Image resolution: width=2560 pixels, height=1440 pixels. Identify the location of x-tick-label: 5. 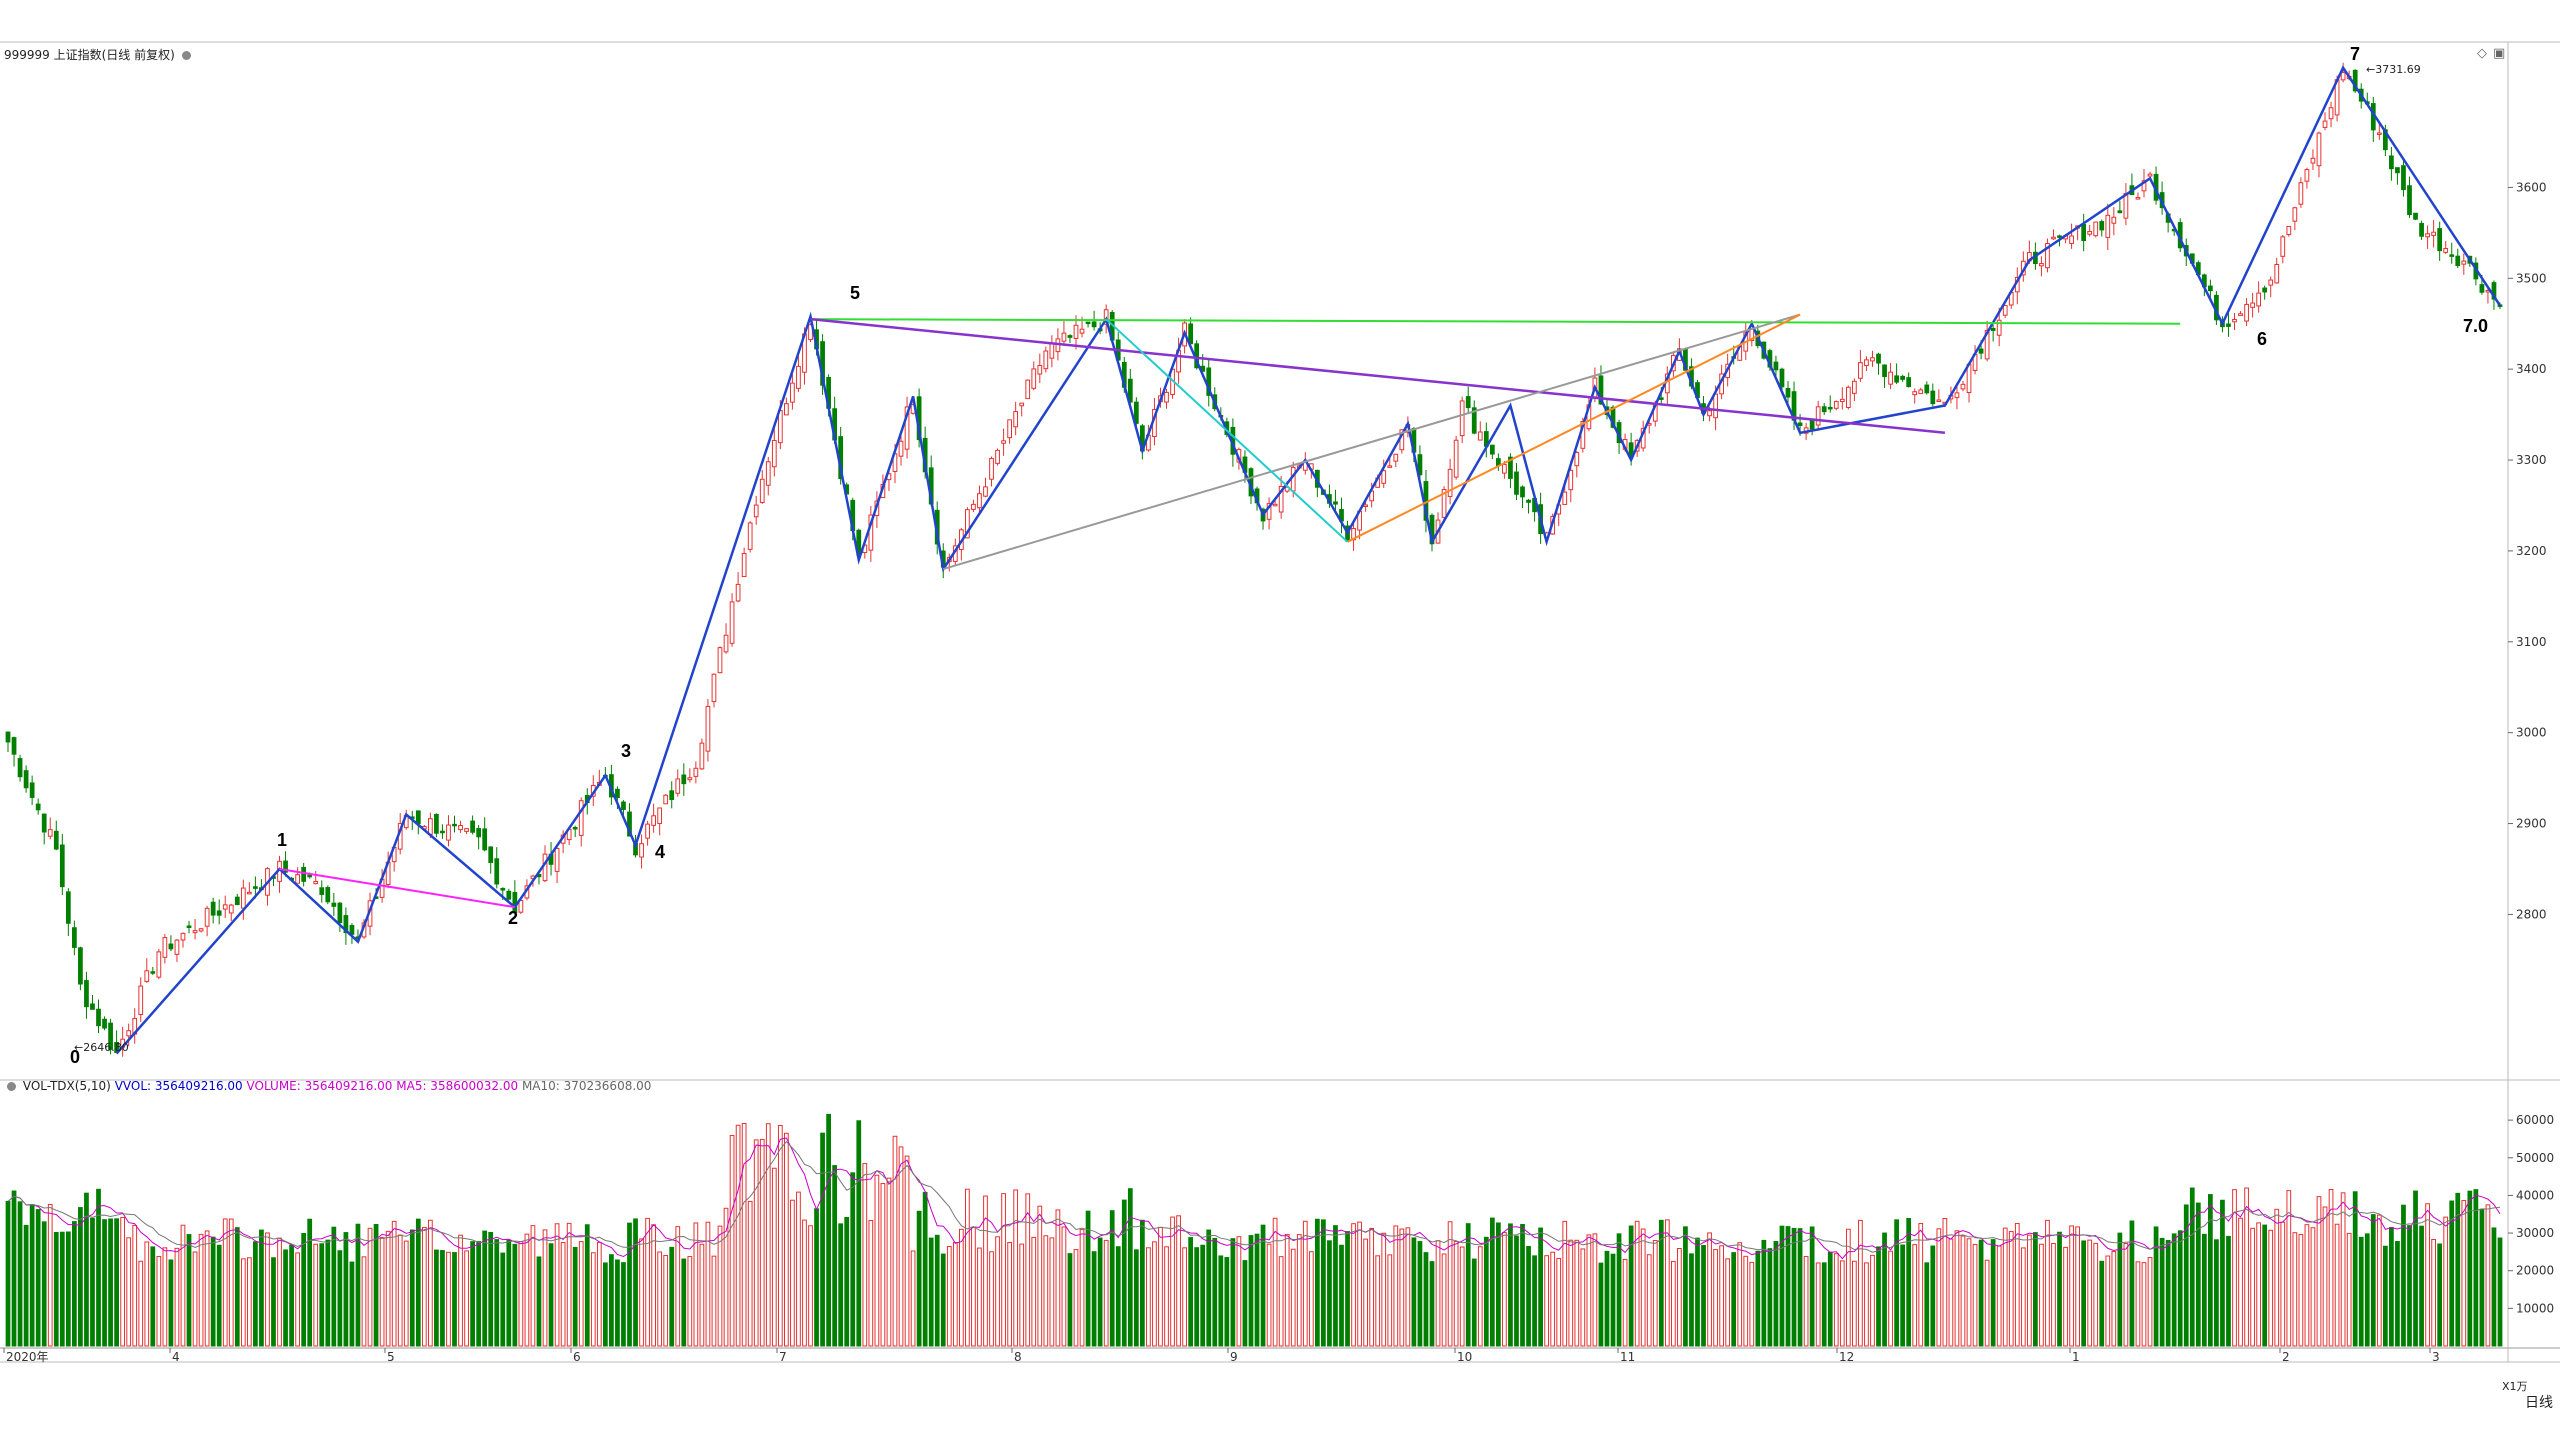
(391, 1357).